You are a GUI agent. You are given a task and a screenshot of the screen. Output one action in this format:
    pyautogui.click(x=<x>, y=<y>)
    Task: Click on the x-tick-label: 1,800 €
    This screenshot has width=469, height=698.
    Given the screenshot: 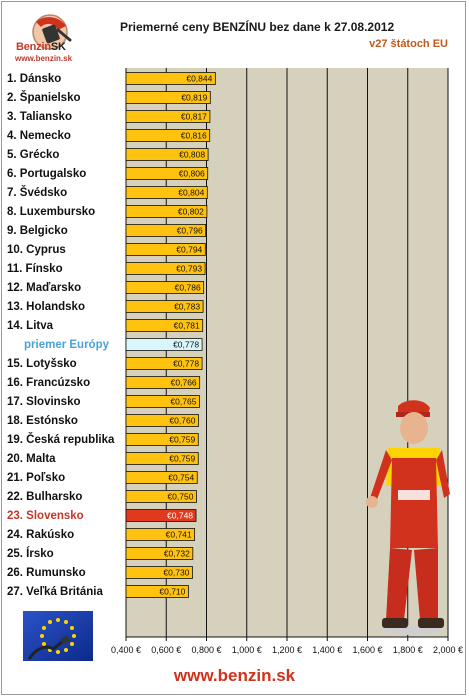 What is the action you would take?
    pyautogui.click(x=407, y=650)
    